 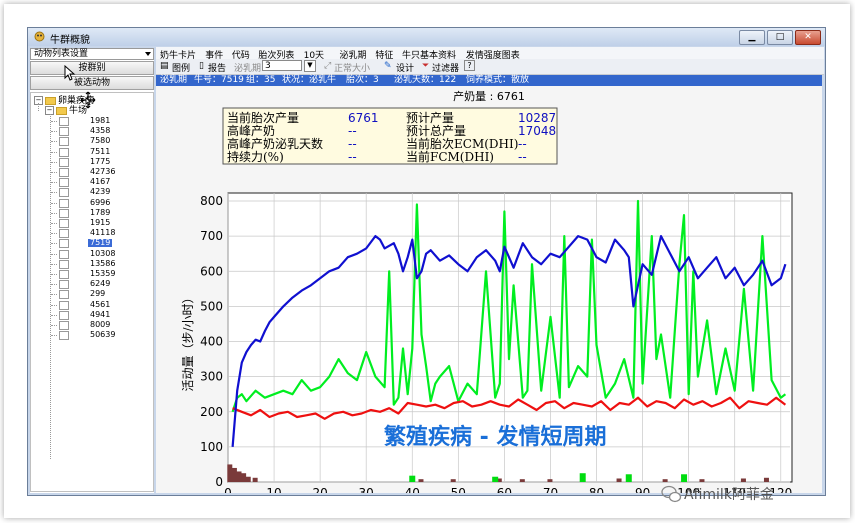 I want to click on menu-item: 特征, so click(x=384, y=56).